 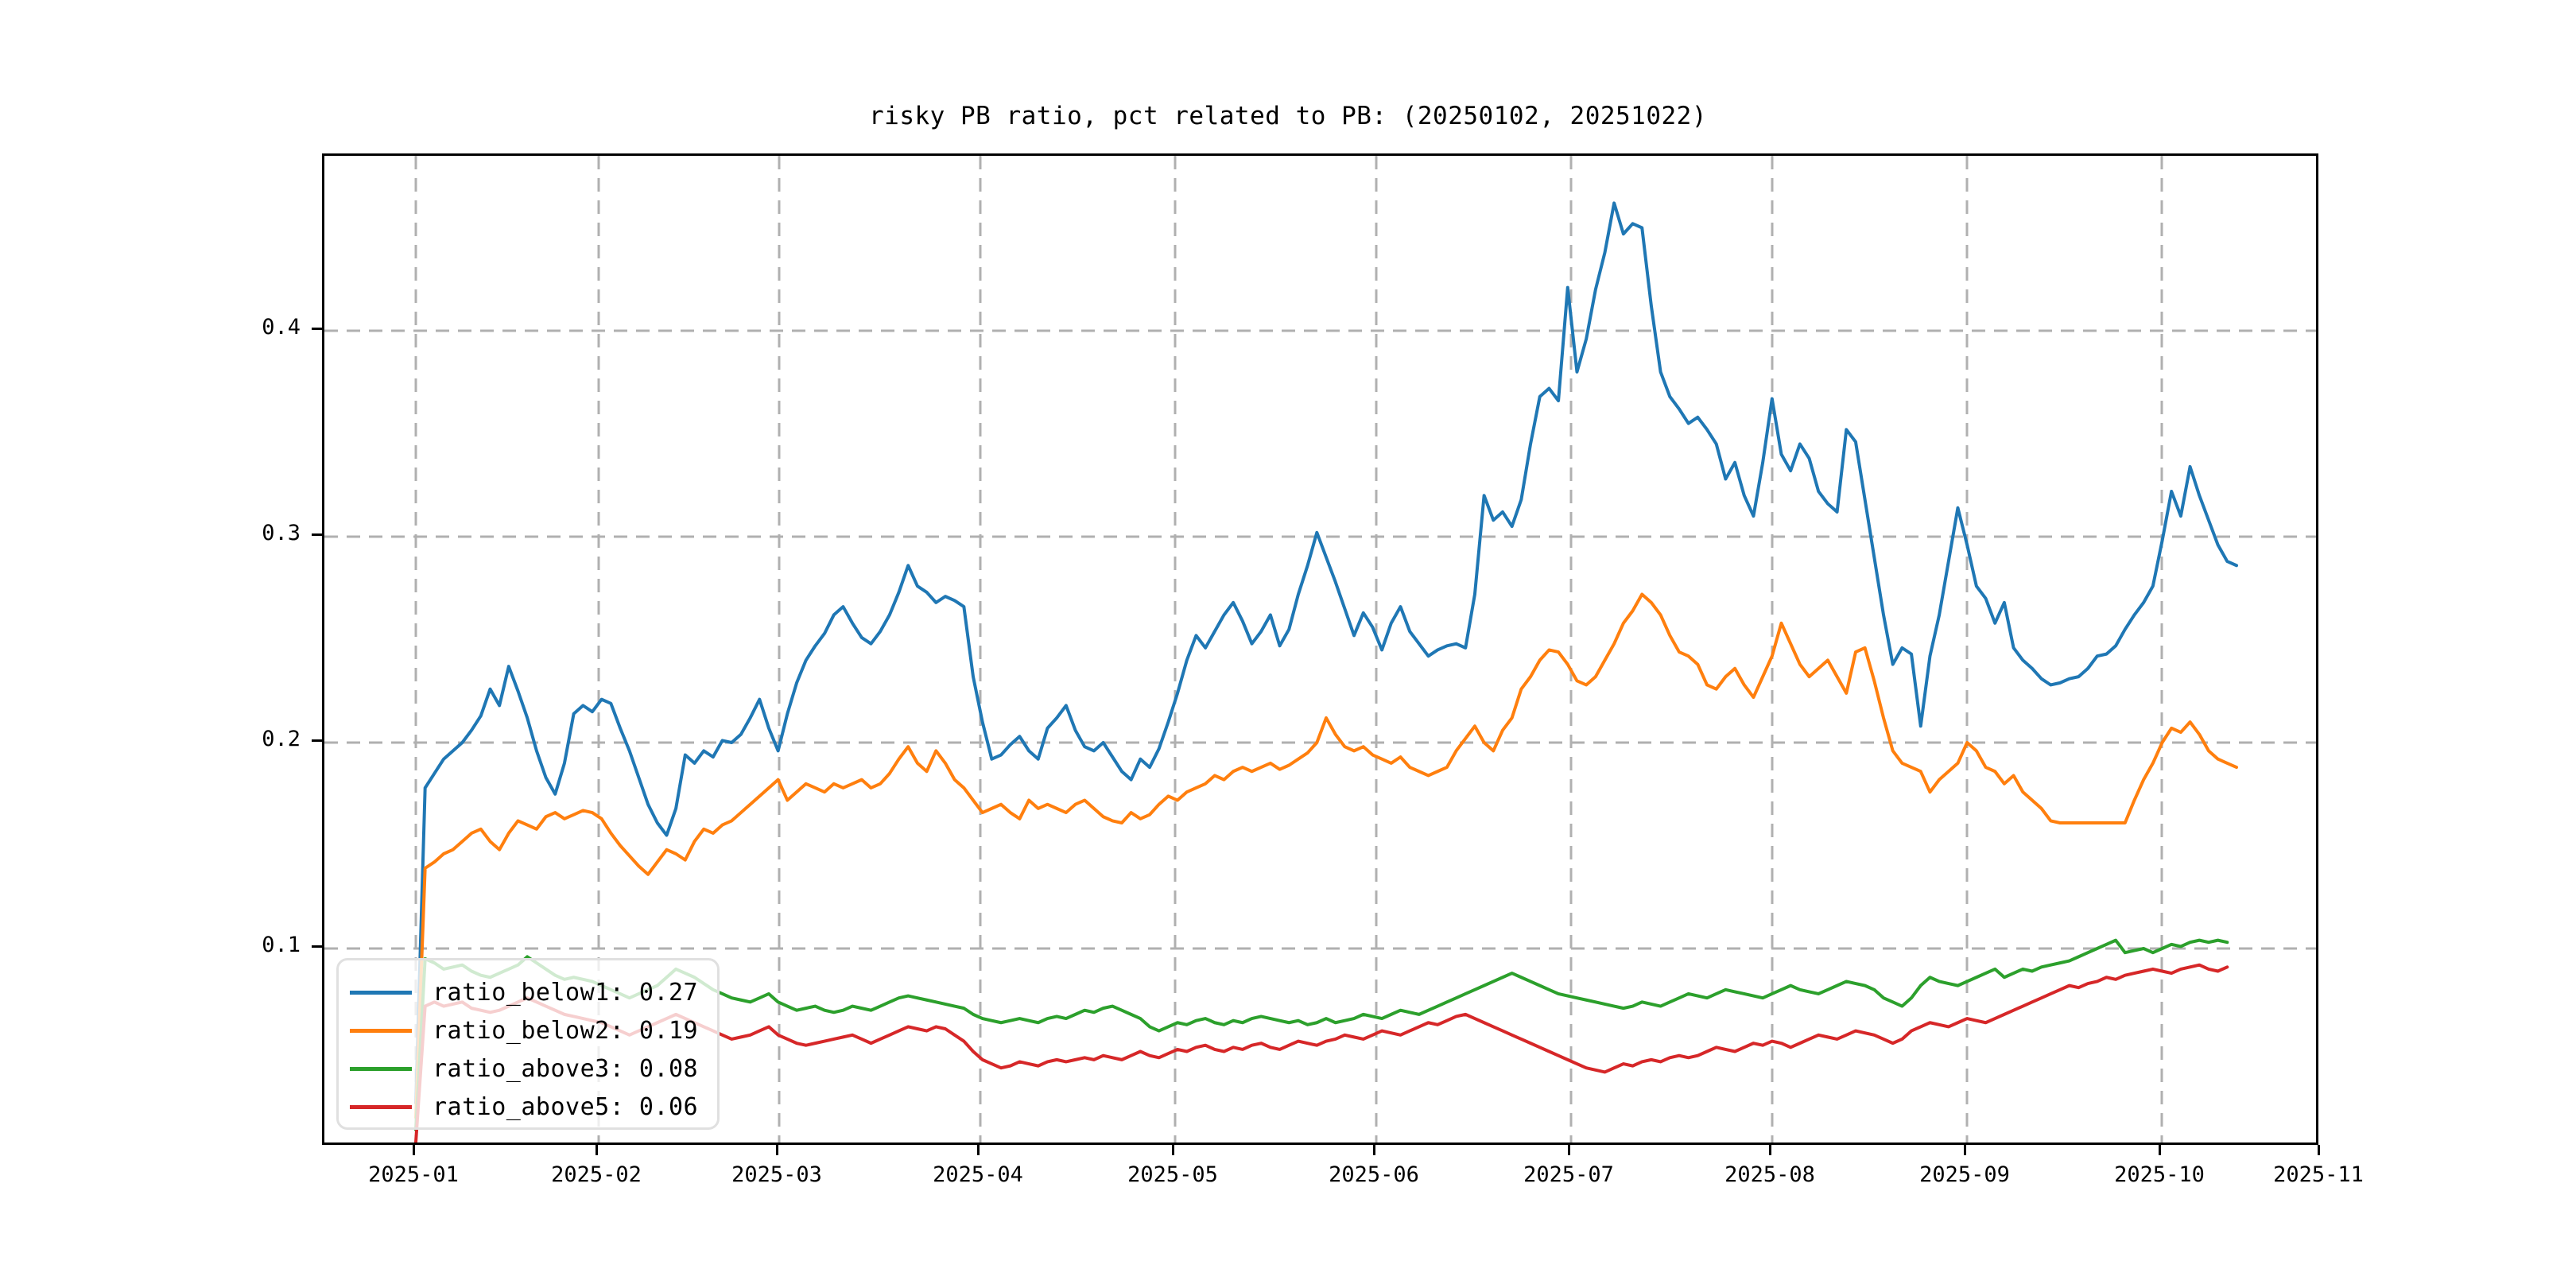 What do you see at coordinates (282, 533) in the screenshot?
I see `y-tick-label: 0.3` at bounding box center [282, 533].